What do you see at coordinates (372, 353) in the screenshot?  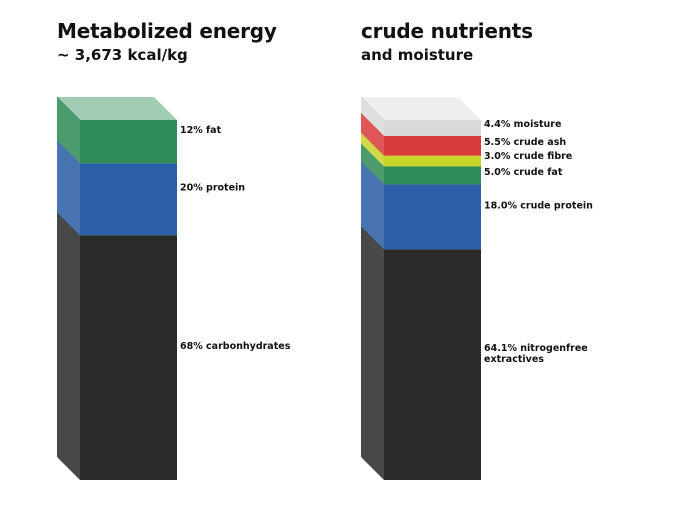 I see `bar-side-nitrogenfree-extractives` at bounding box center [372, 353].